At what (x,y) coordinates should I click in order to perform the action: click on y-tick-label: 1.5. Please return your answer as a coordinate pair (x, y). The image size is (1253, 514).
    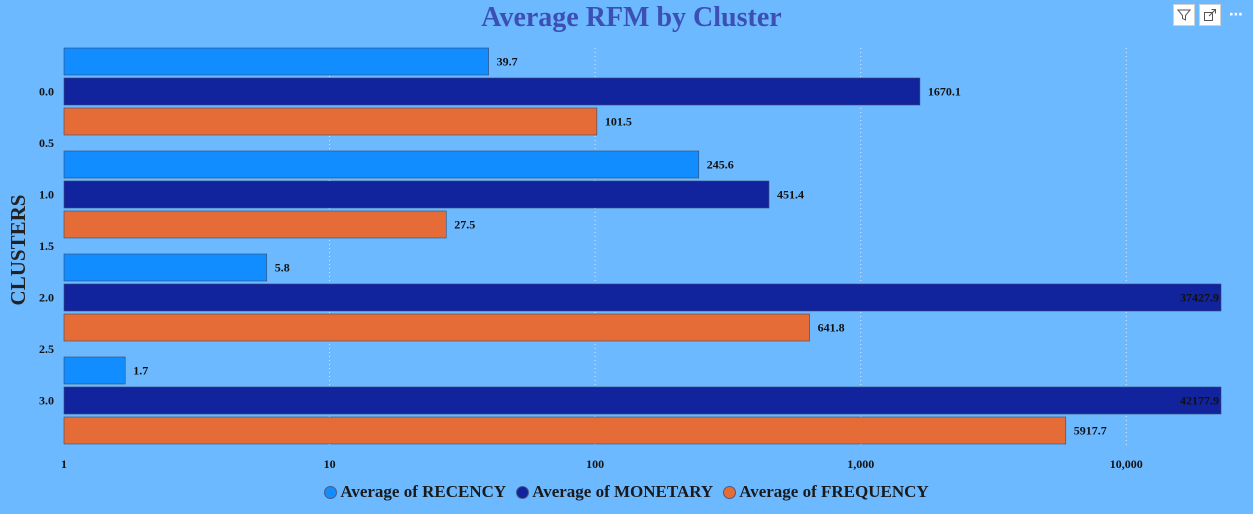
    Looking at the image, I should click on (46, 246).